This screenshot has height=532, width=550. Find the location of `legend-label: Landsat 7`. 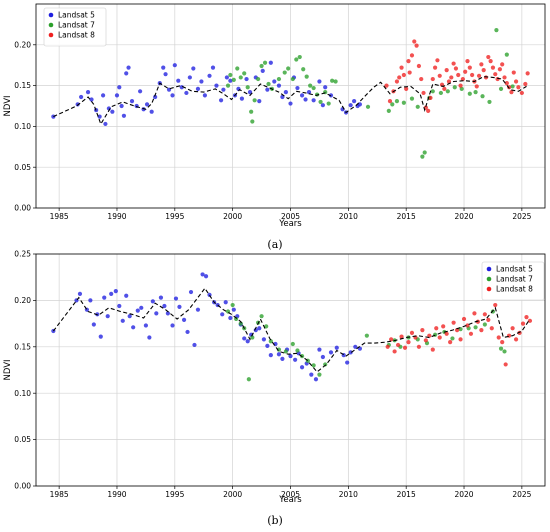

legend-label: Landsat 7 is located at coordinates (76, 25).